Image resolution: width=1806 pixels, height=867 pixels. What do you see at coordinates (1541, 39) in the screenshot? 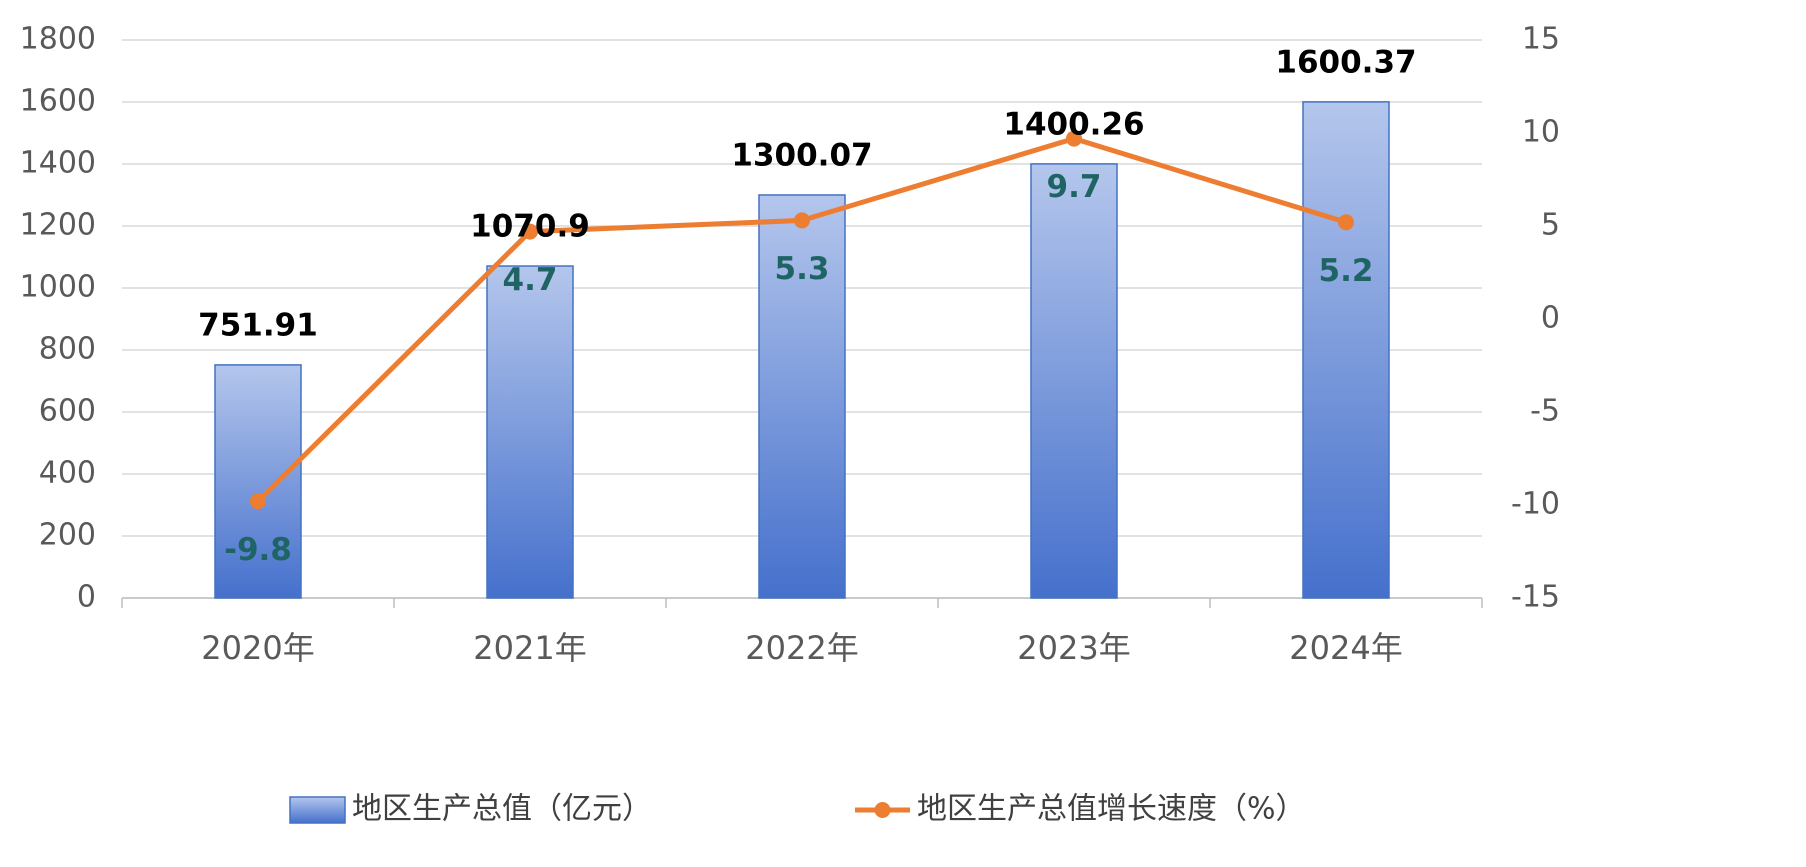
I see `y2-tick-label: 15` at bounding box center [1541, 39].